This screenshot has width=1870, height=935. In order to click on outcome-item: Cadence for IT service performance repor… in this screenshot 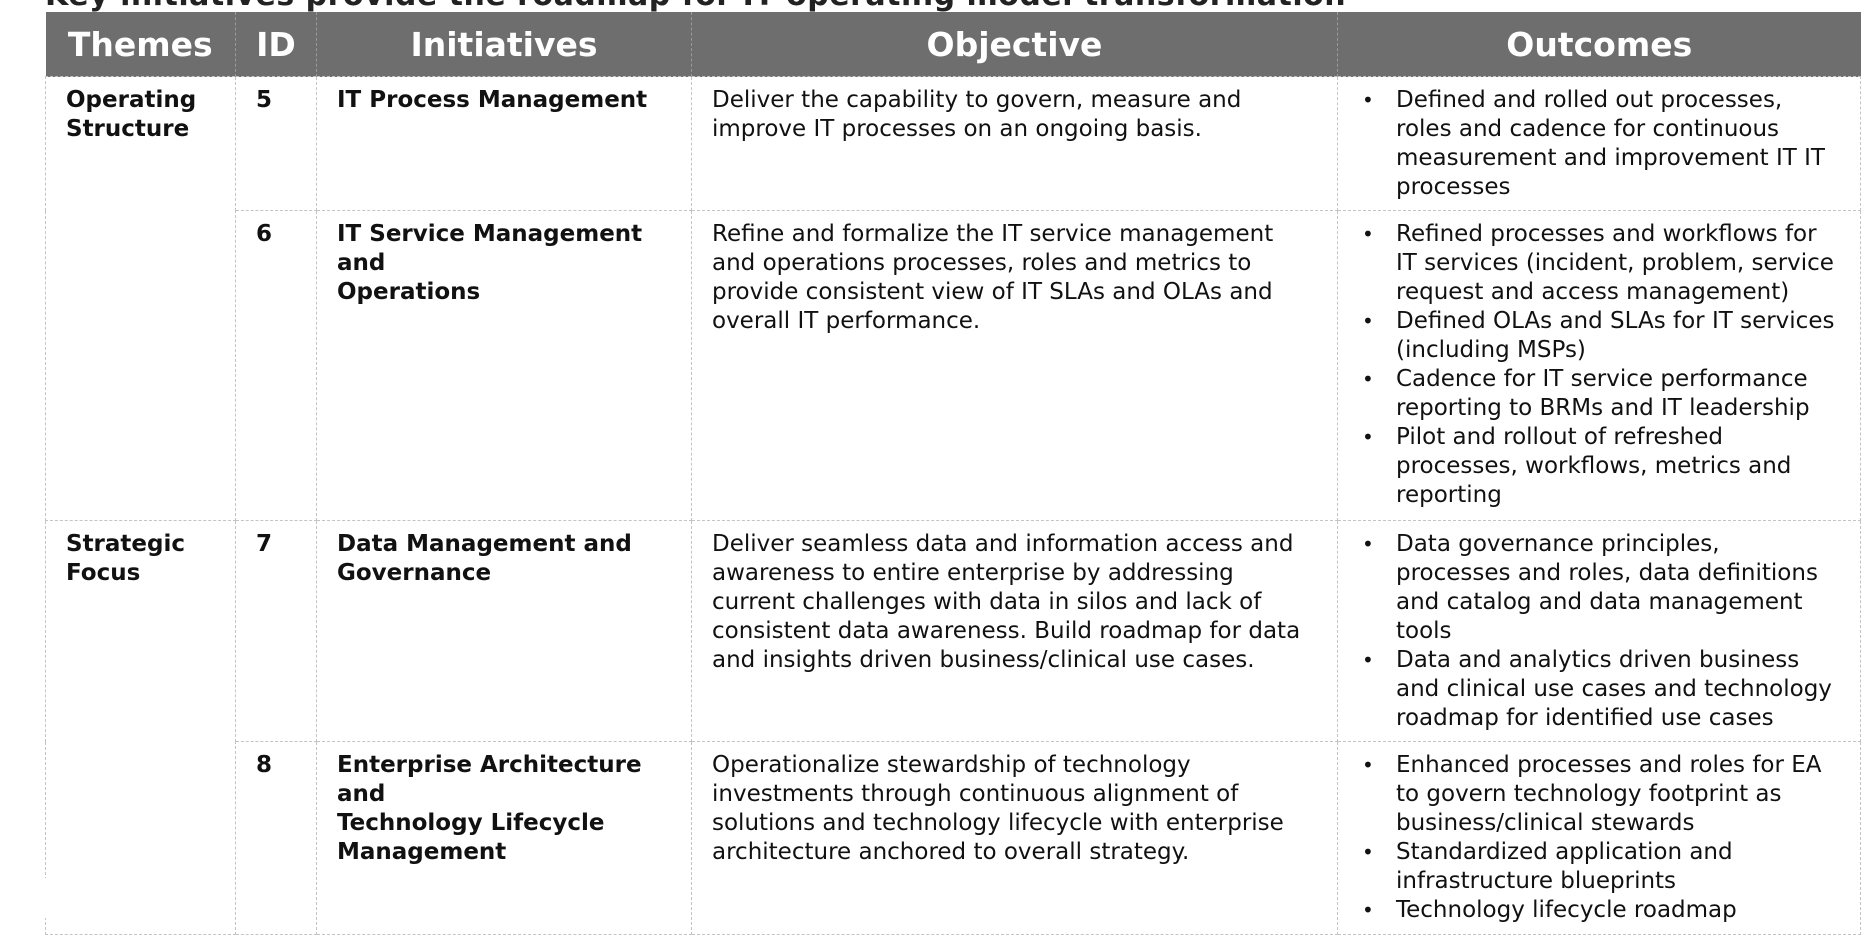, I will do `click(1599, 394)`.